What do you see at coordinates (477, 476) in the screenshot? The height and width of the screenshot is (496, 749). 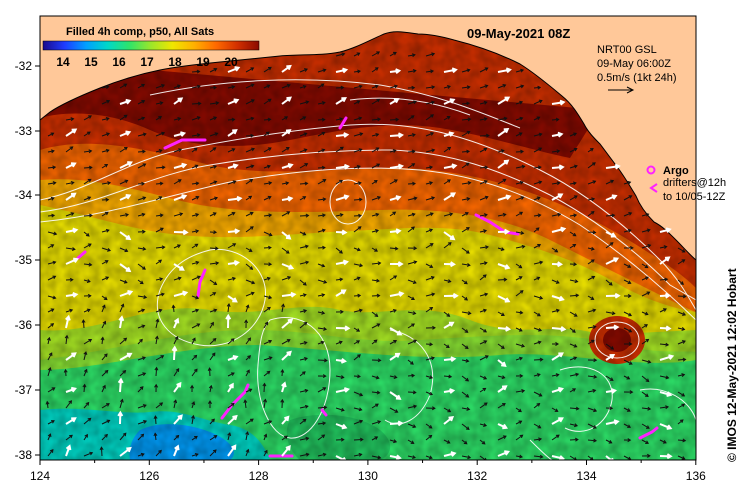 I see `x-tick-label: 132` at bounding box center [477, 476].